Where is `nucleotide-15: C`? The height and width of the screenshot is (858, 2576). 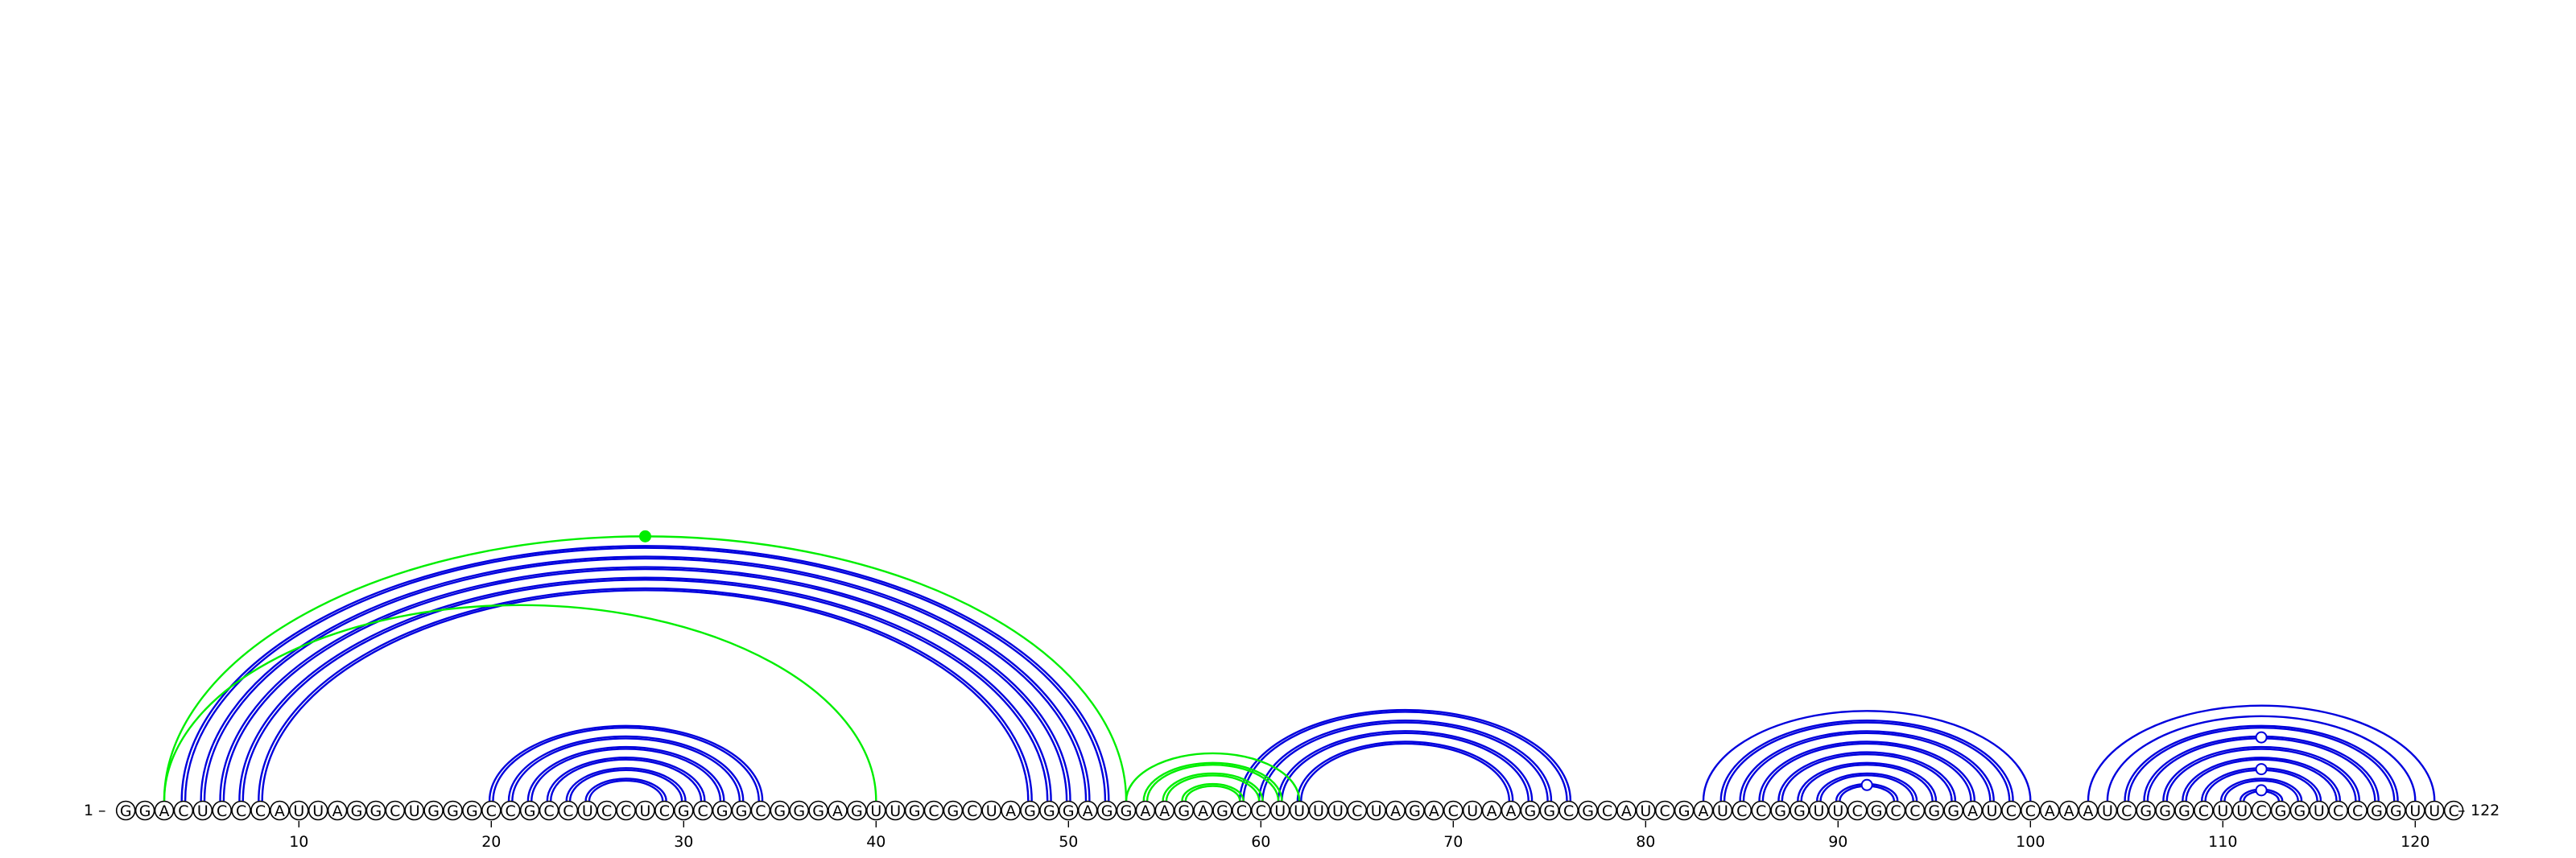
nucleotide-15: C is located at coordinates (395, 811).